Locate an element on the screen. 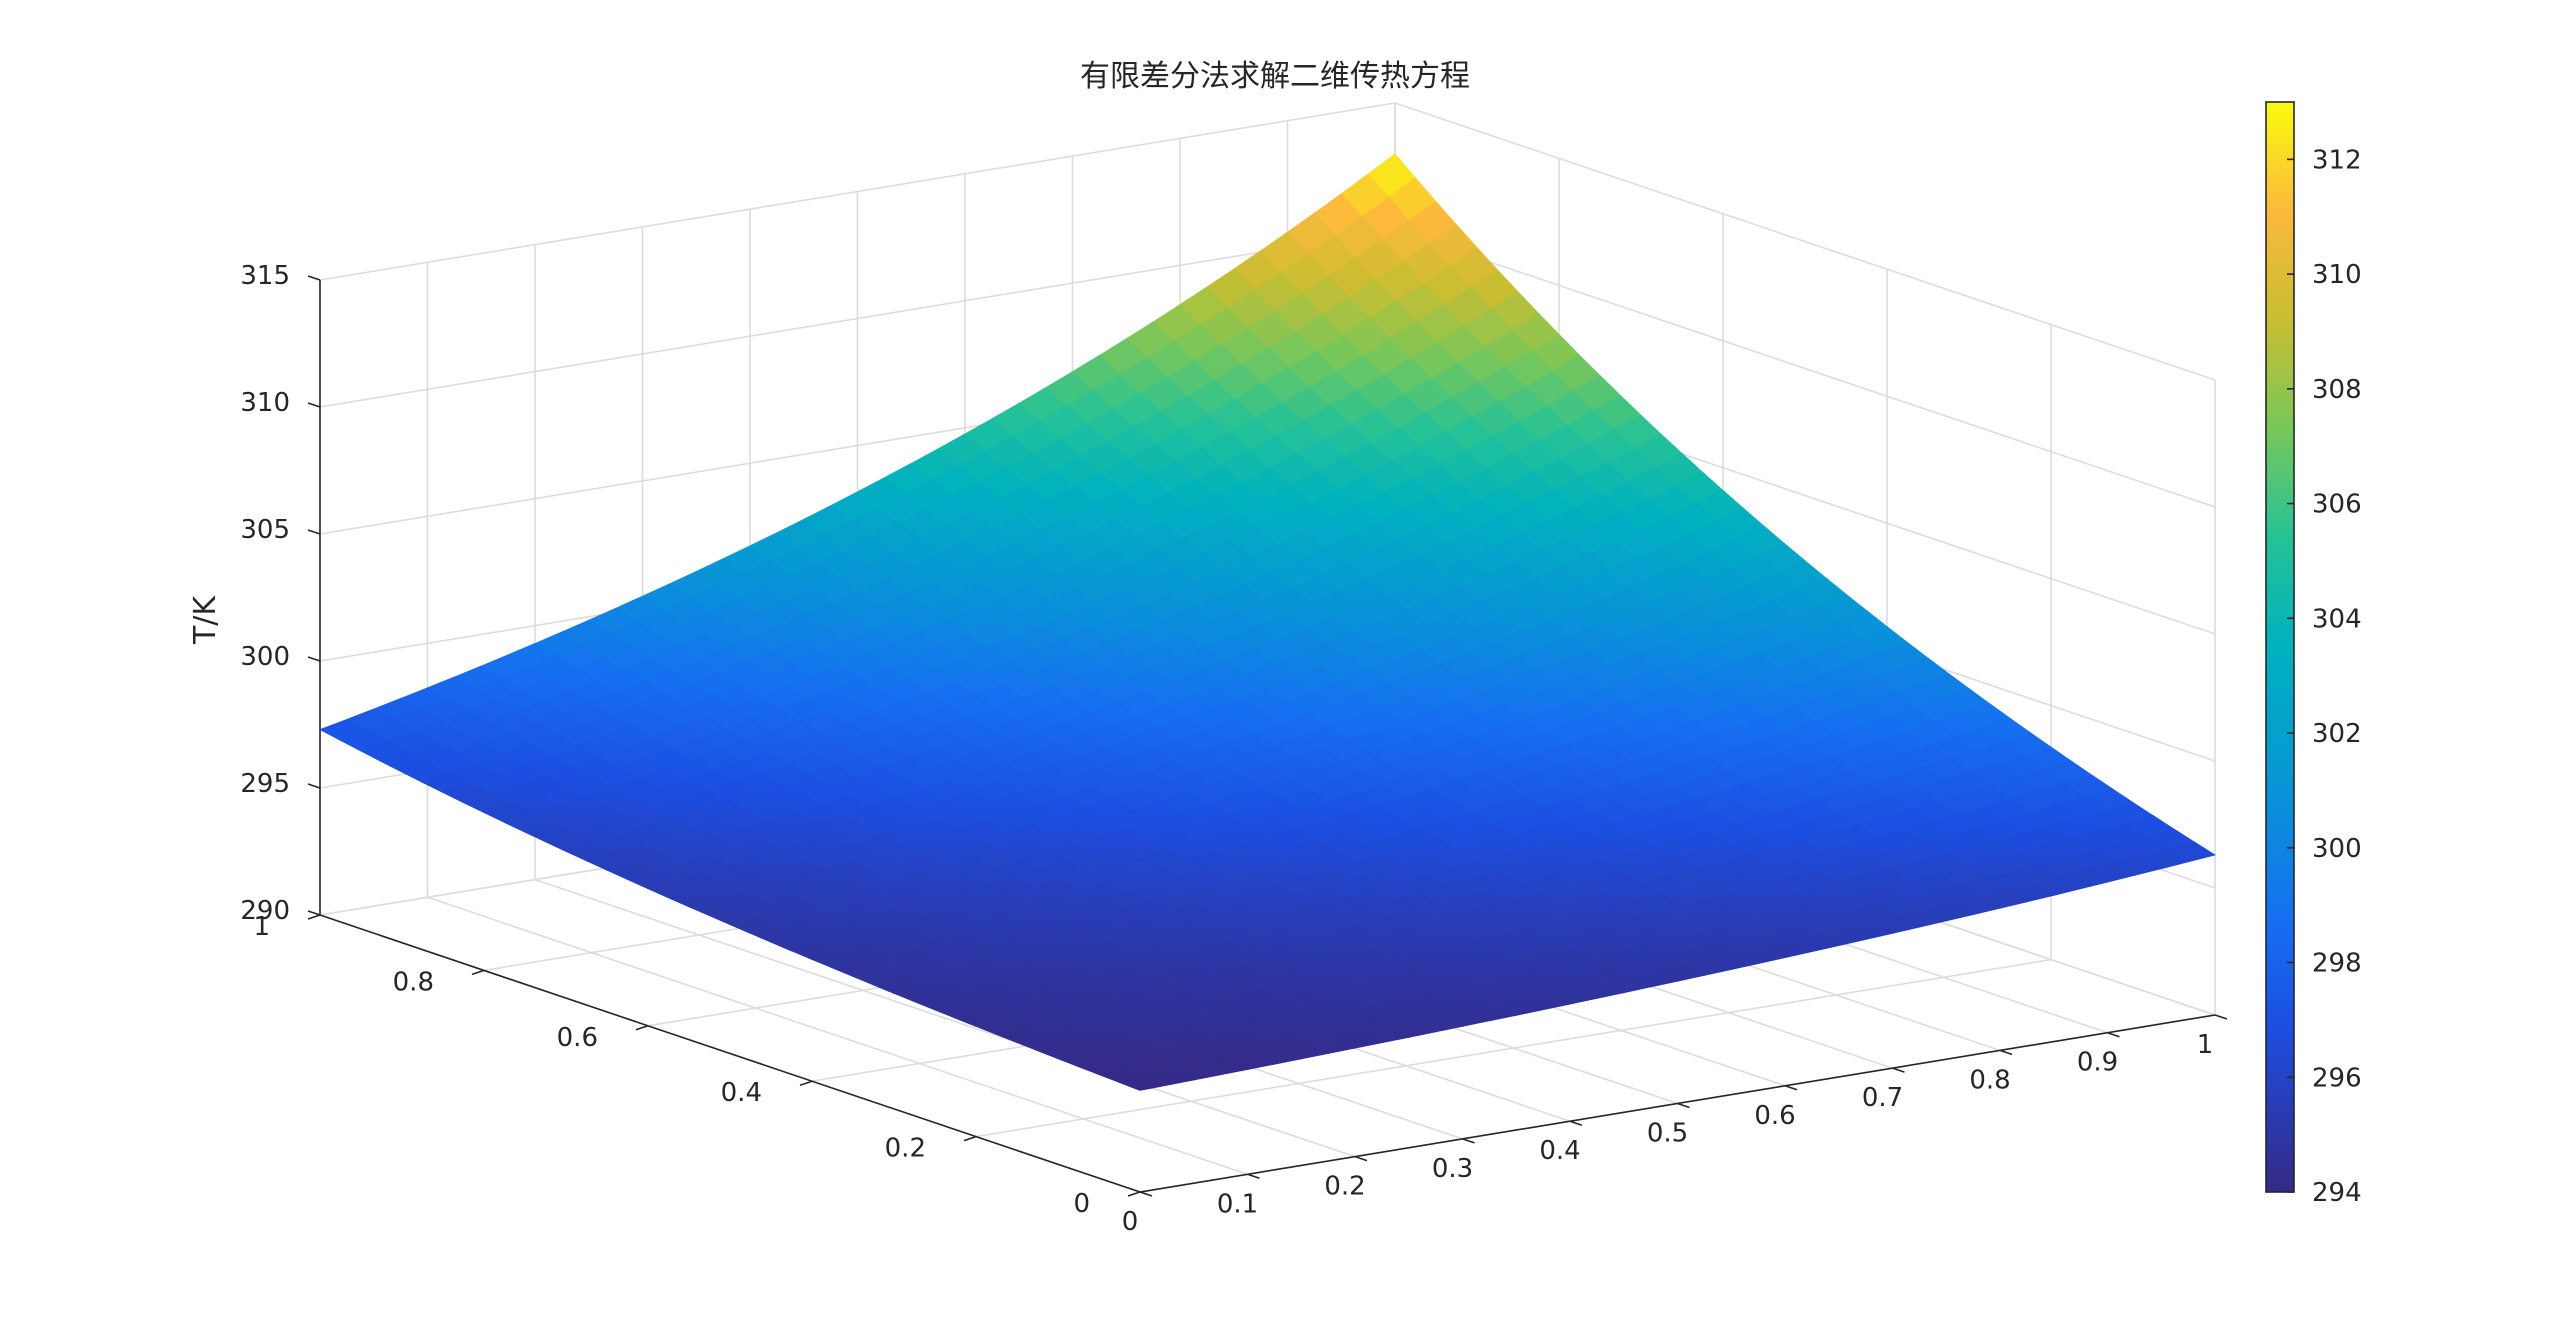 The width and height of the screenshot is (2560, 1332). colorbar-bar is located at coordinates (2280, 647).